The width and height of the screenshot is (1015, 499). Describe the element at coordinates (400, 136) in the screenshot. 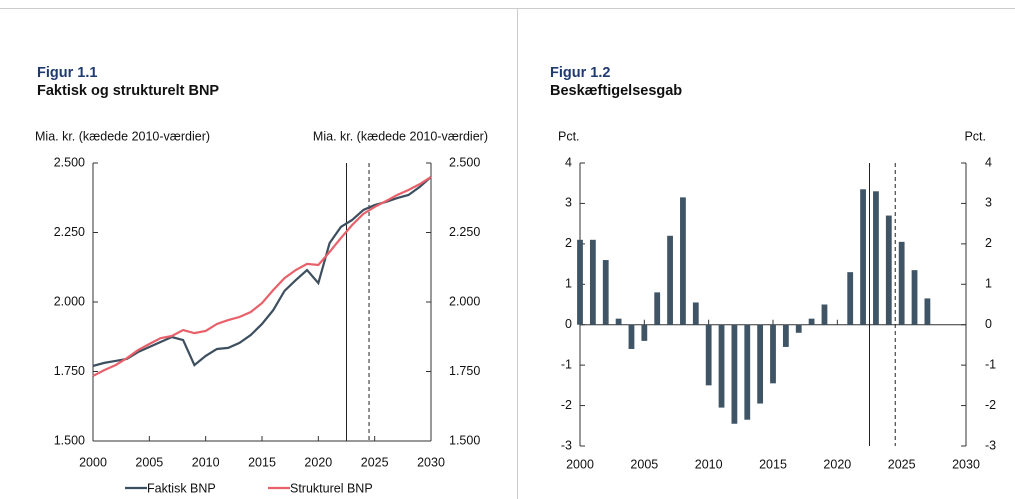

I see `y2-axis-label: Mia. kr. (kædede 2010-værdier)` at that location.